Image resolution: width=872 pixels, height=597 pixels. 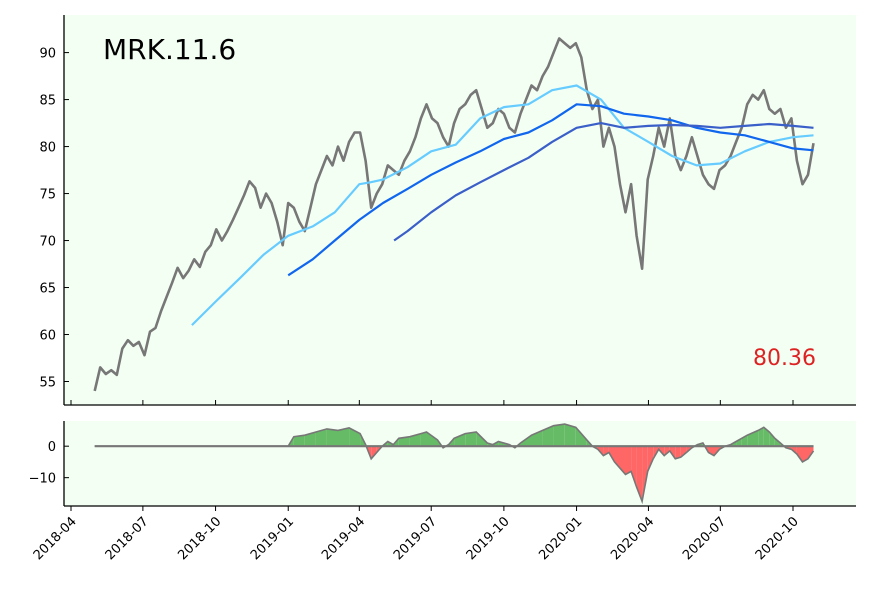 What do you see at coordinates (47, 101) in the screenshot?
I see `price-y-tick-label: 85` at bounding box center [47, 101].